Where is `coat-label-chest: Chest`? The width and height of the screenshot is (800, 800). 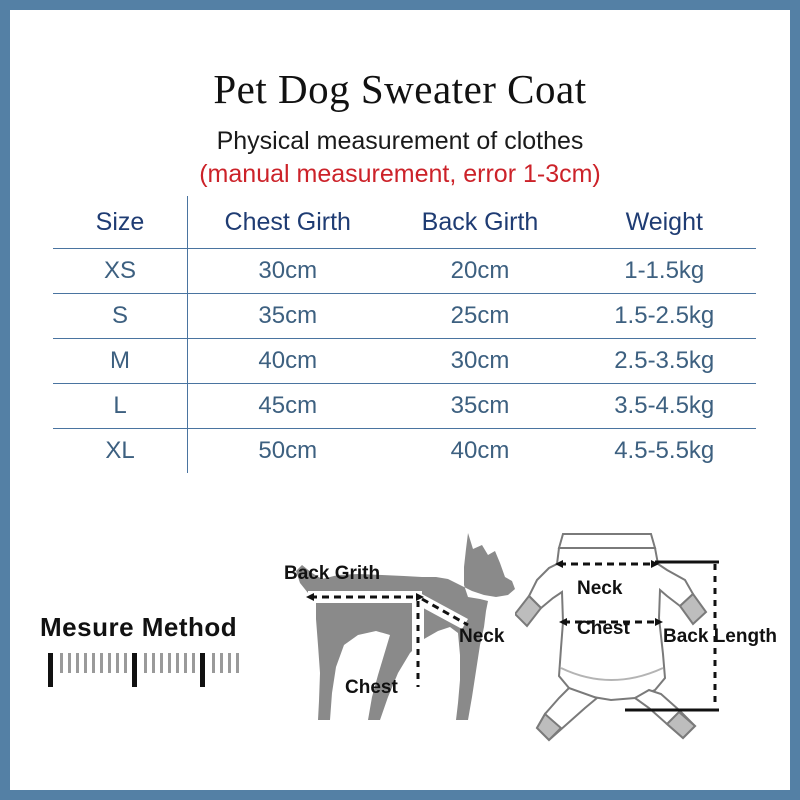
coat-label-chest: Chest is located at coordinates (603, 628).